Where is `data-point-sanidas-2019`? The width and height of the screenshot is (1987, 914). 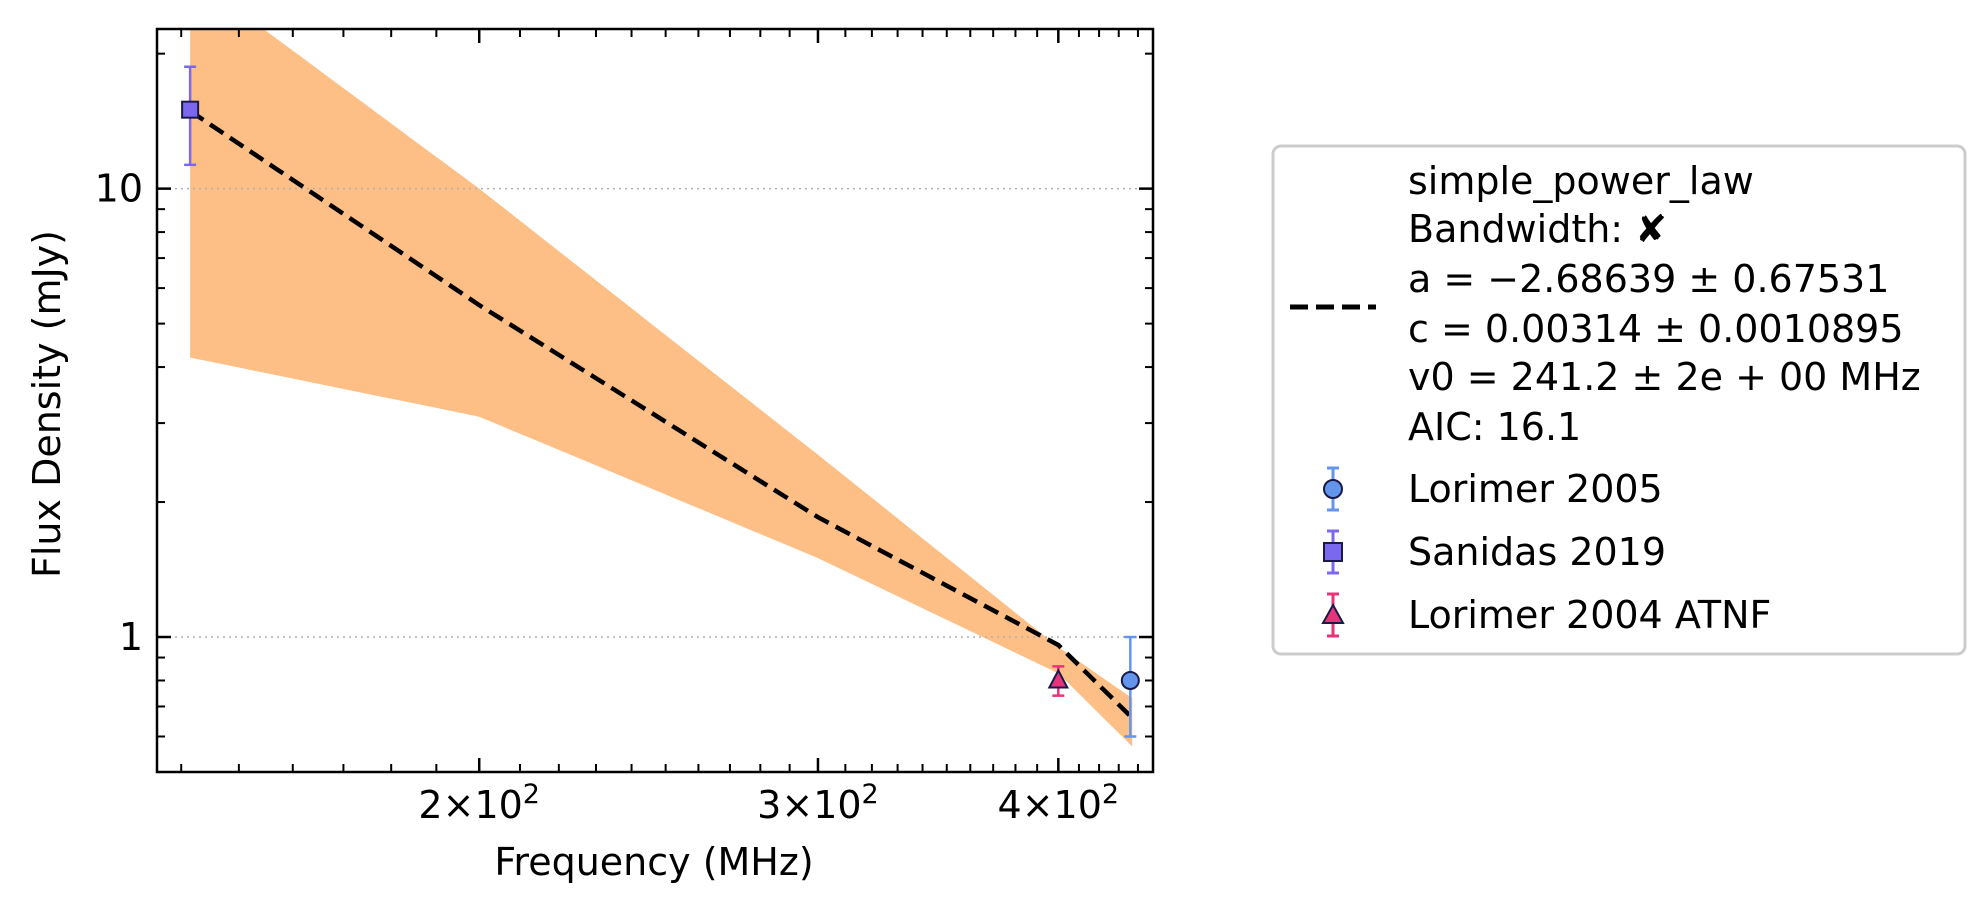 data-point-sanidas-2019 is located at coordinates (190, 109).